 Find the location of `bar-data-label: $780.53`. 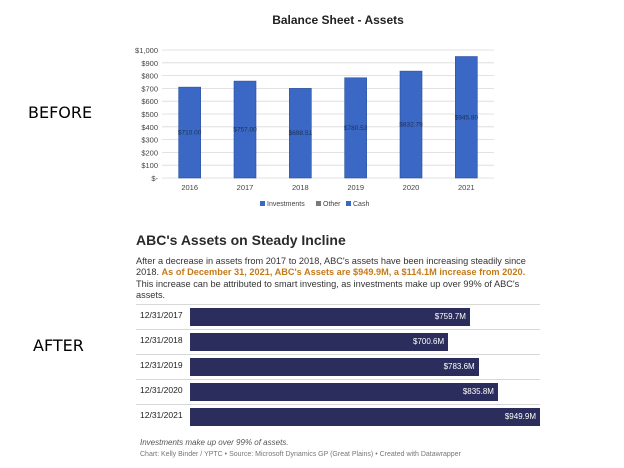

bar-data-label: $780.53 is located at coordinates (356, 128).